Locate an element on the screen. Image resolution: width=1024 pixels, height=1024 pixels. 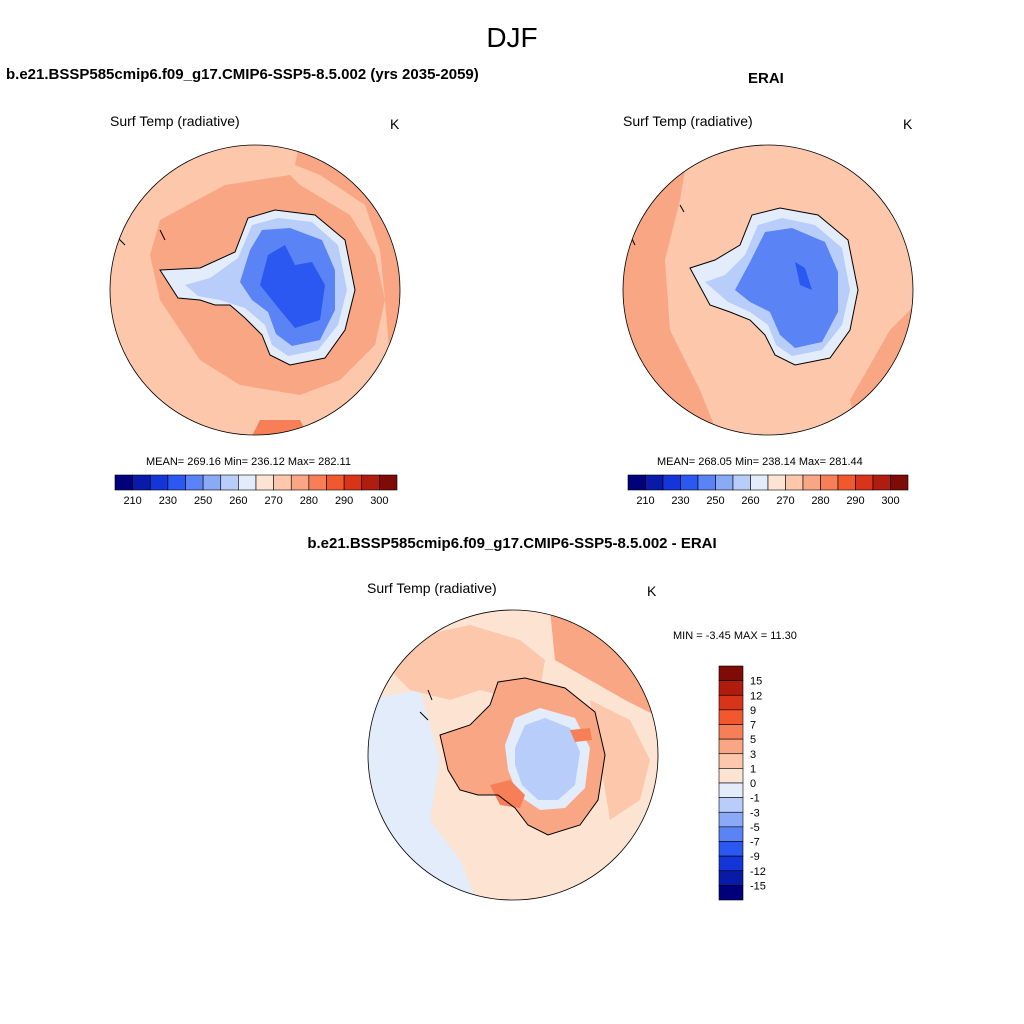
panel-1-units: K is located at coordinates (395, 124).